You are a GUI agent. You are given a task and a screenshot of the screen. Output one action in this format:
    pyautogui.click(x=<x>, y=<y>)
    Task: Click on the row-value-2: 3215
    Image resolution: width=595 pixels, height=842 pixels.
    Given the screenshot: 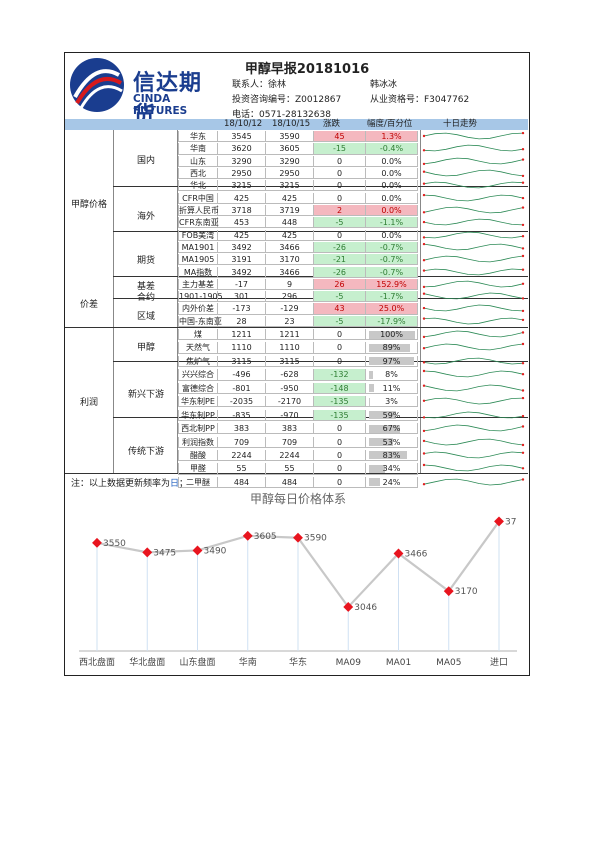 What is the action you would take?
    pyautogui.click(x=290, y=186)
    